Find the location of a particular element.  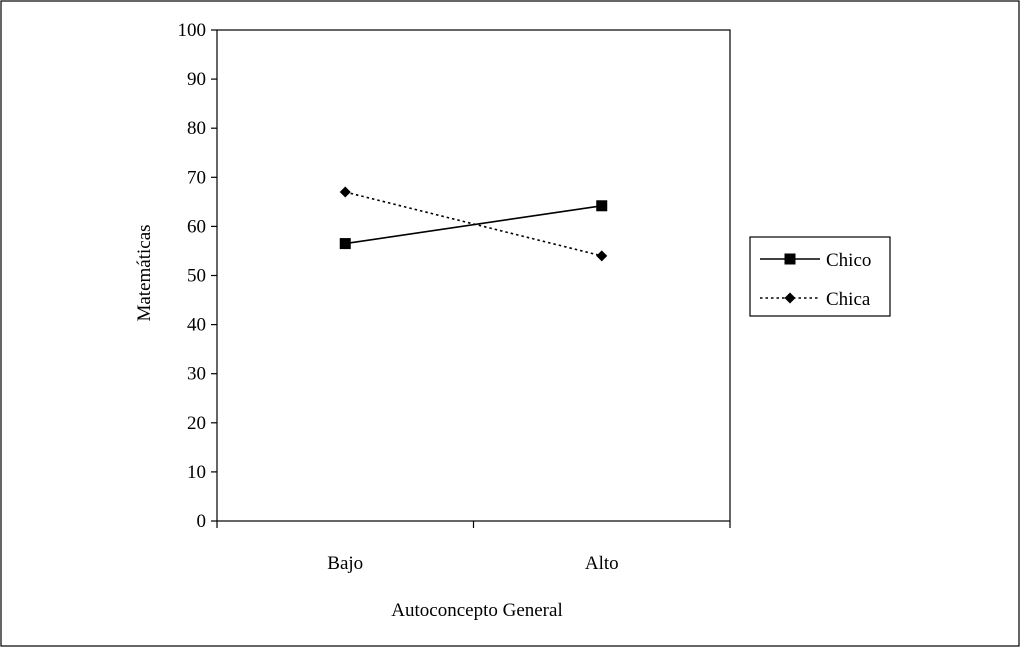

y-tick-label: 20 is located at coordinates (196, 423).